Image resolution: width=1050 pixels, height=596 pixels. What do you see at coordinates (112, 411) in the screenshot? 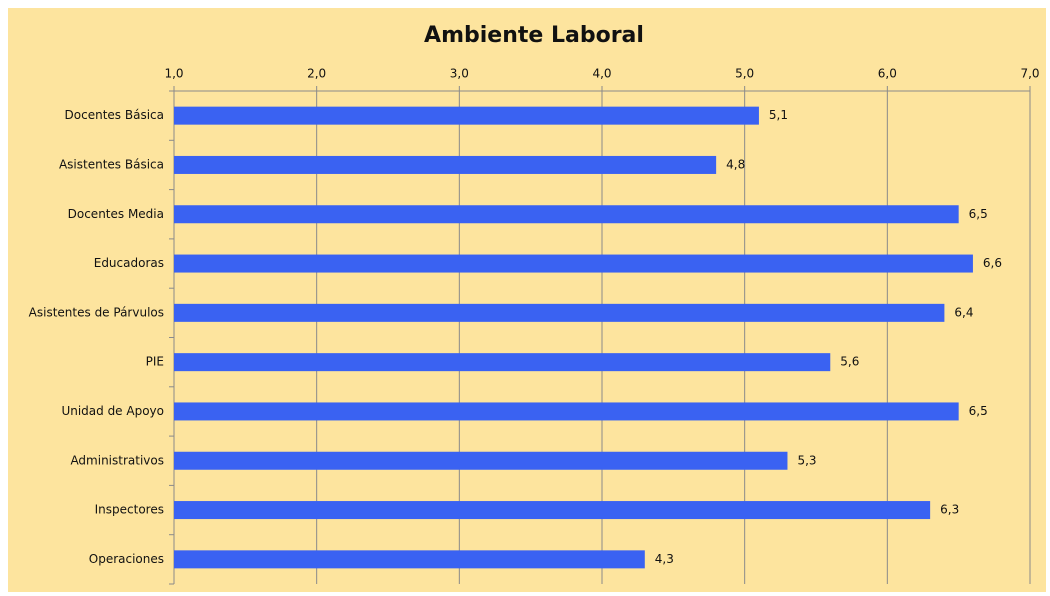
I see `y-tick-label: Unidad de Apoyo` at bounding box center [112, 411].